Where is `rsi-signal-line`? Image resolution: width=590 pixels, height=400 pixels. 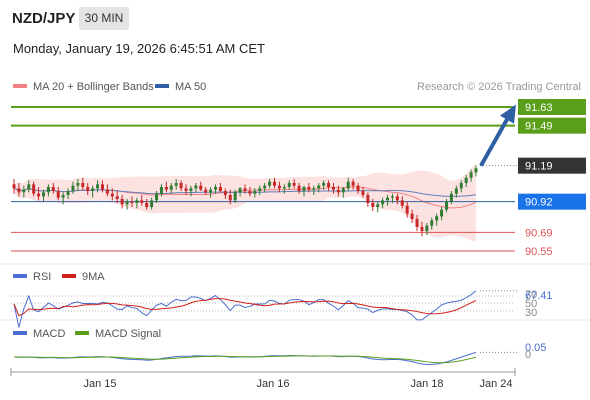
rsi-signal-line is located at coordinates (245, 307).